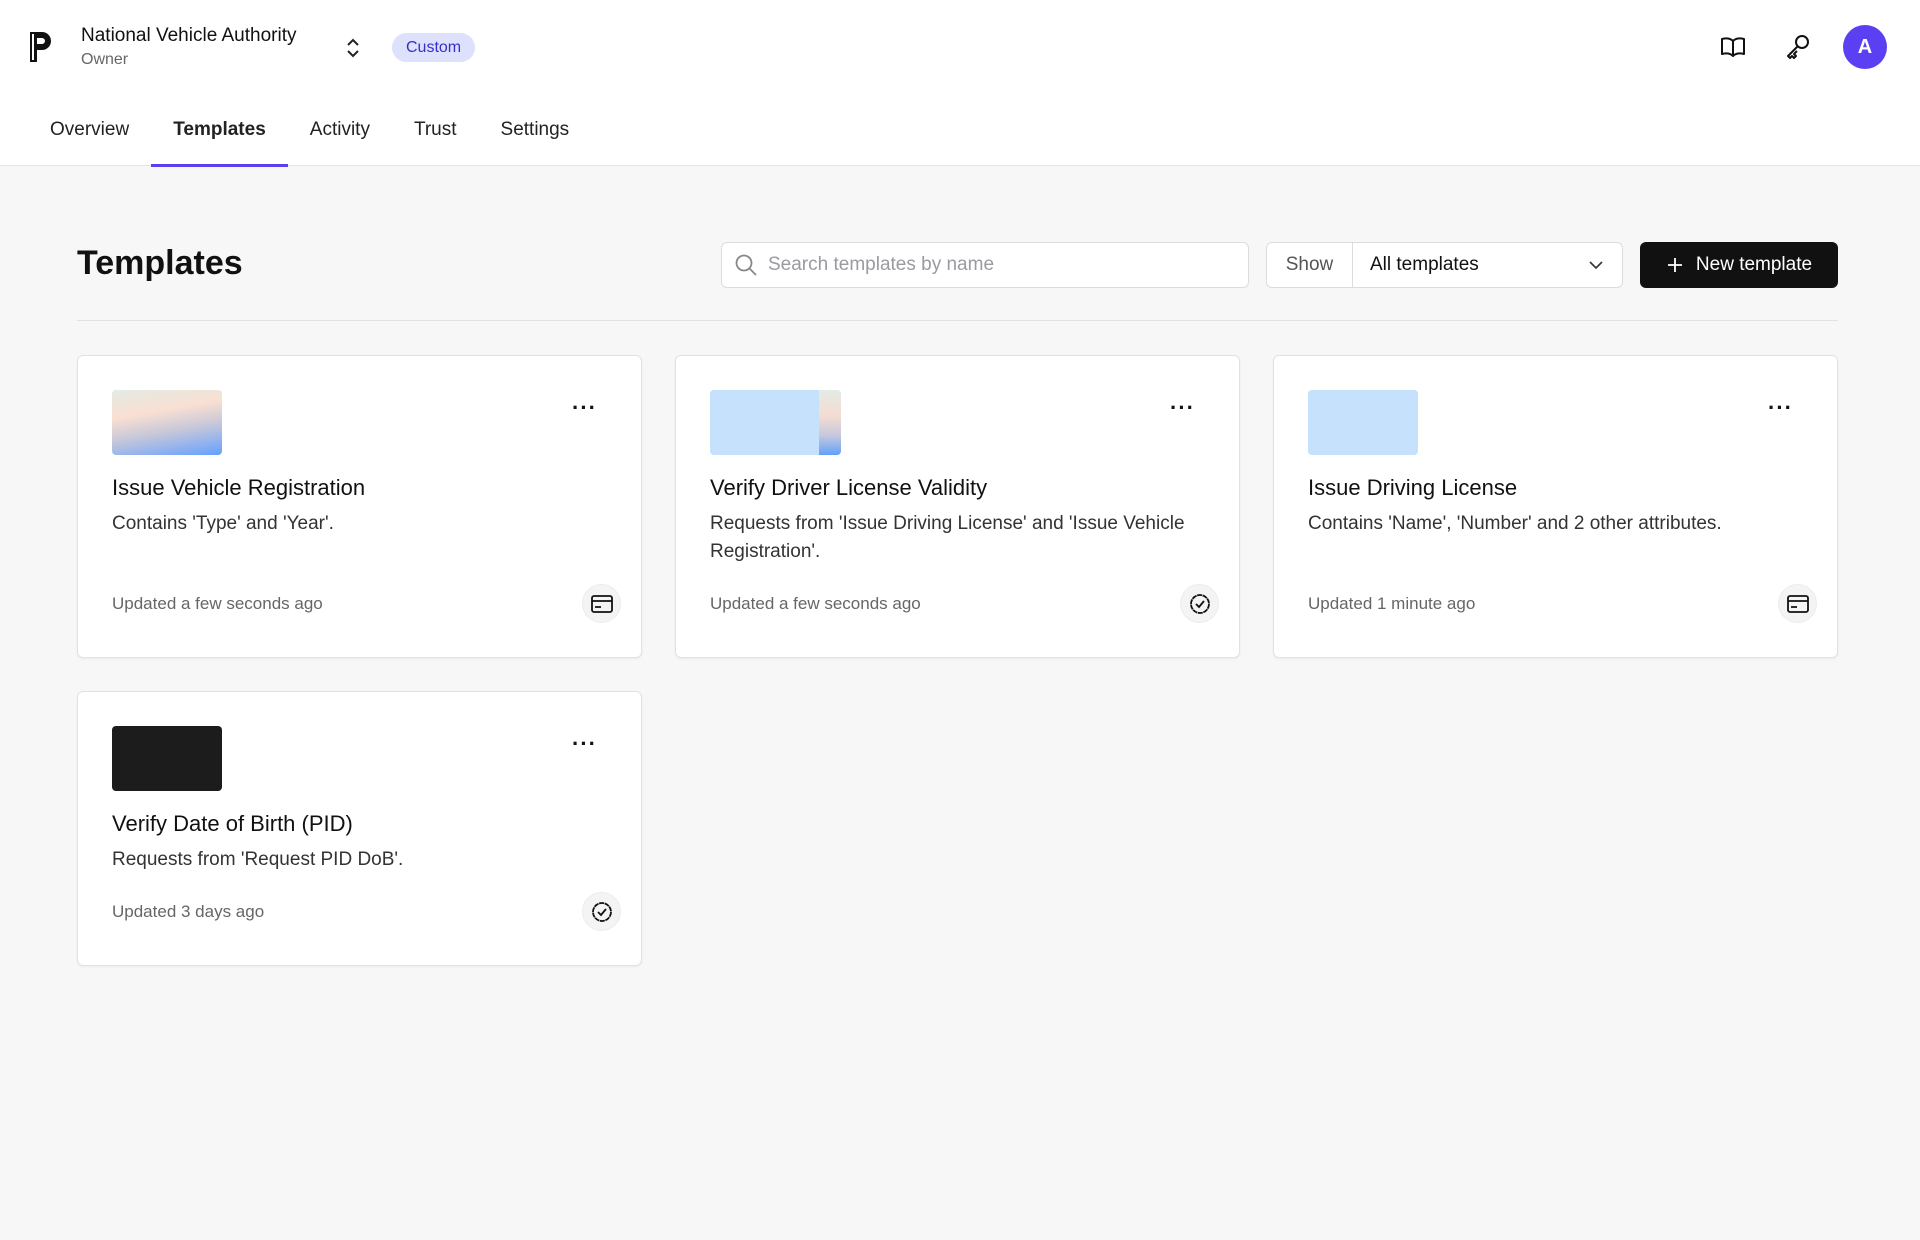 This screenshot has height=1240, width=1920. What do you see at coordinates (1754, 264) in the screenshot?
I see `new-template-label: New template` at bounding box center [1754, 264].